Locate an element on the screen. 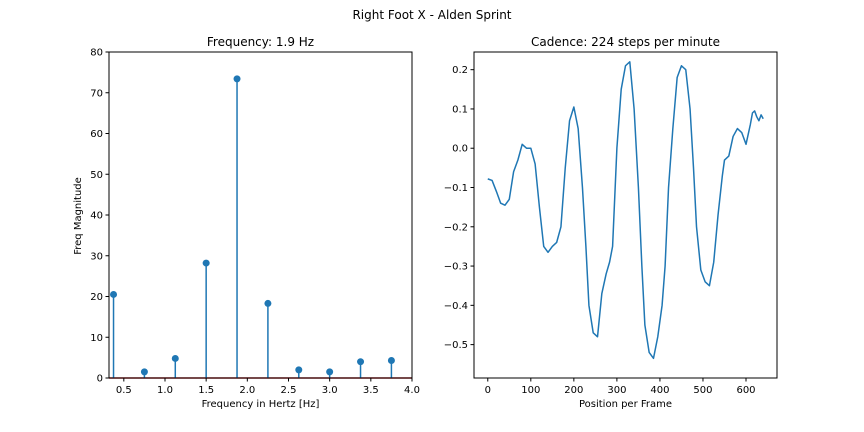 Image resolution: width=864 pixels, height=432 pixels. y-tick-label: 0.0 is located at coordinates (460, 149).